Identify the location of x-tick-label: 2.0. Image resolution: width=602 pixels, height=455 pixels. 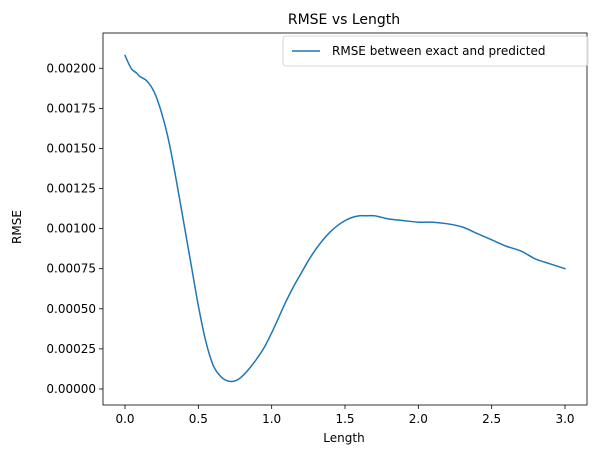
(418, 419).